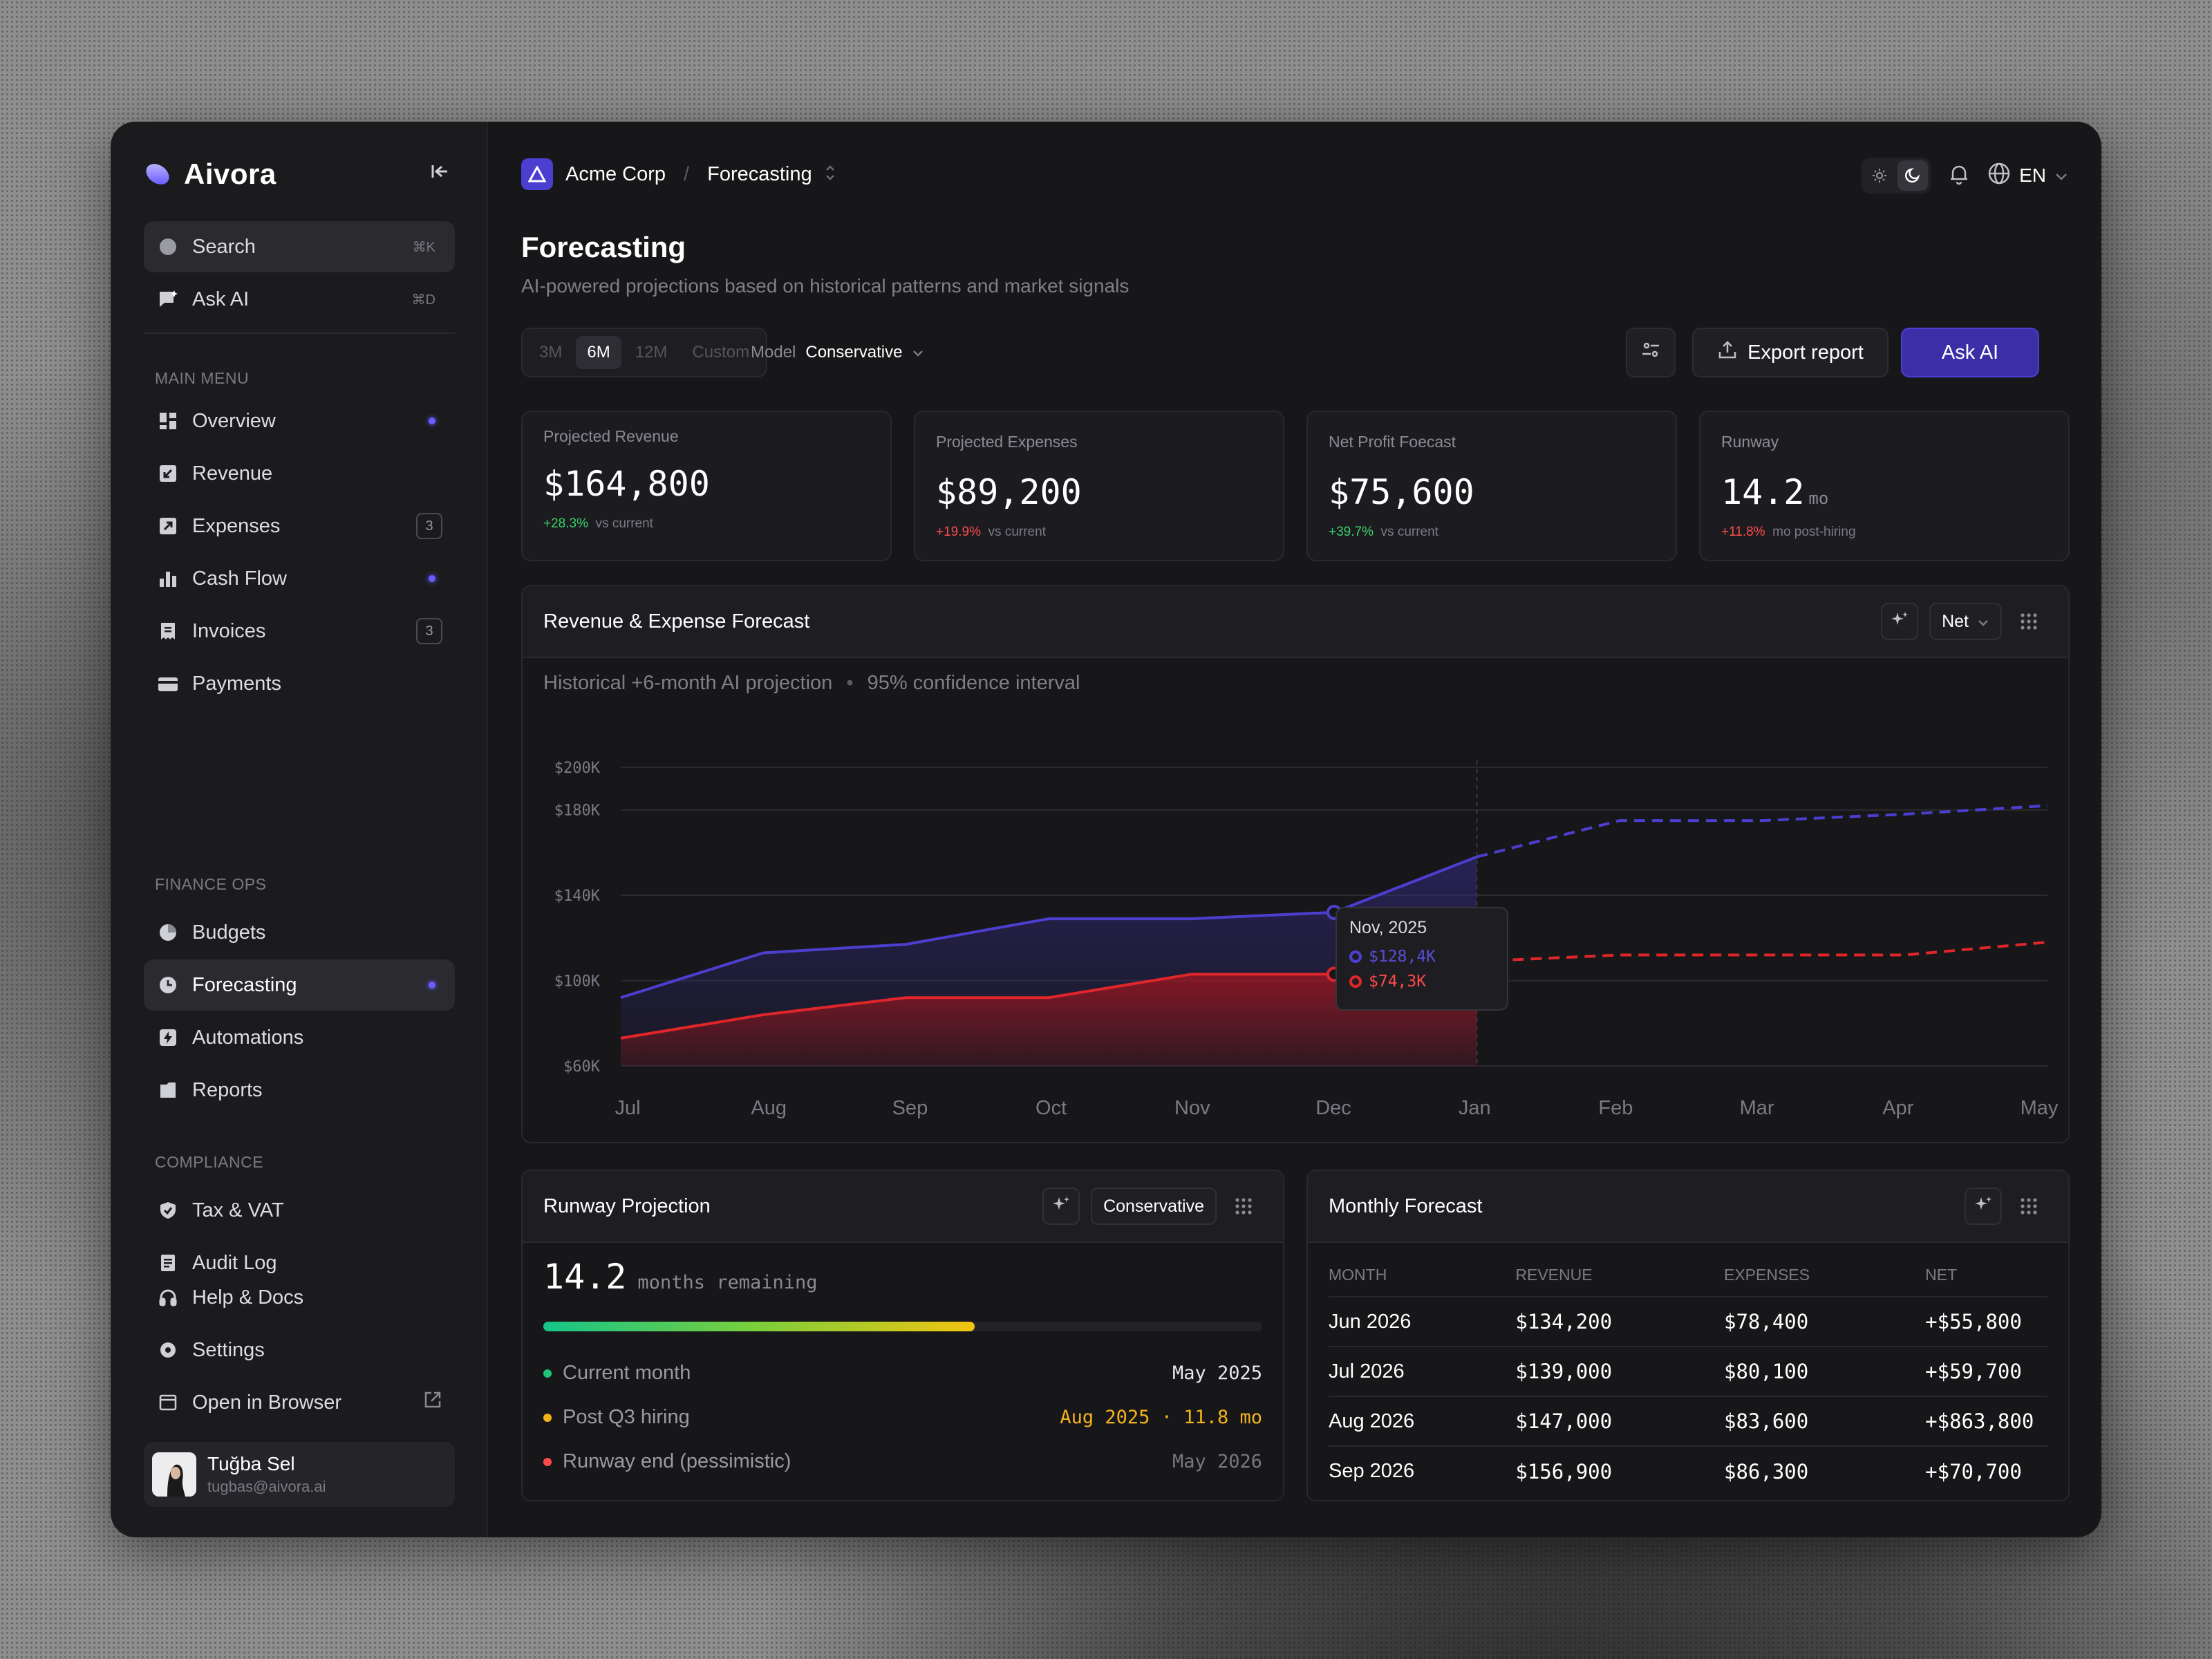 This screenshot has height=1659, width=2212. Describe the element at coordinates (168, 631) in the screenshot. I see `invoice-icon` at that location.